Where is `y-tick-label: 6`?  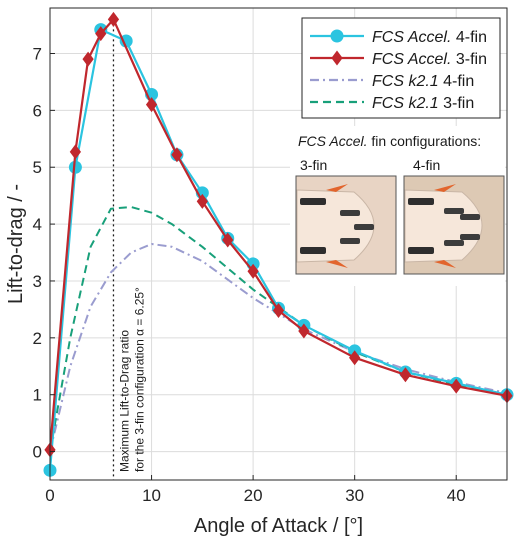
y-tick-label: 6 is located at coordinates (37, 110).